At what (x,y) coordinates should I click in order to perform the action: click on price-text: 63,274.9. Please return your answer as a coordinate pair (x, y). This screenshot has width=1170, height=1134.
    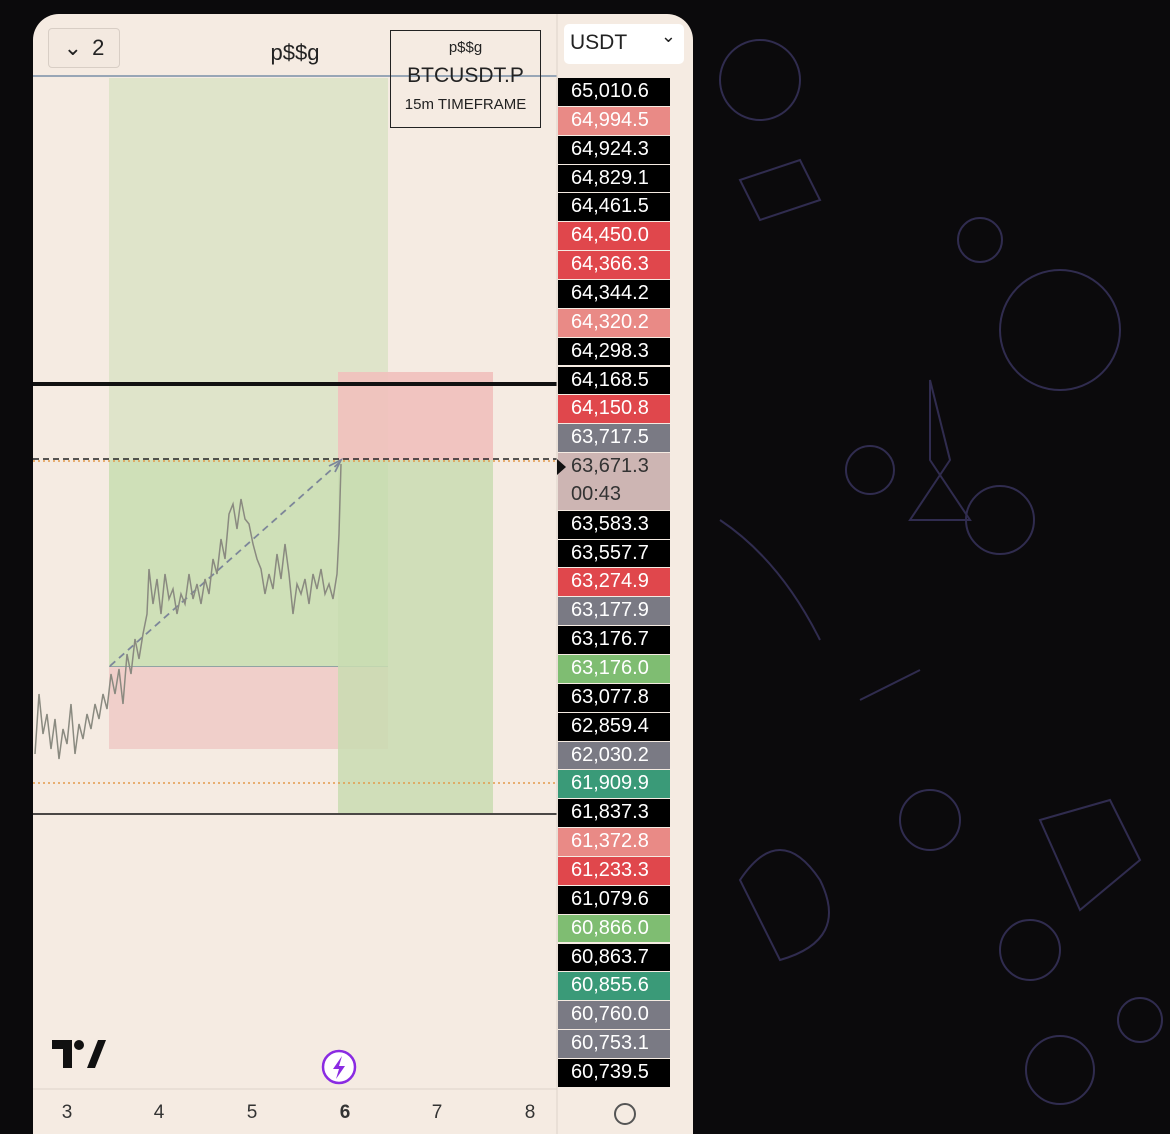
    Looking at the image, I should click on (610, 581).